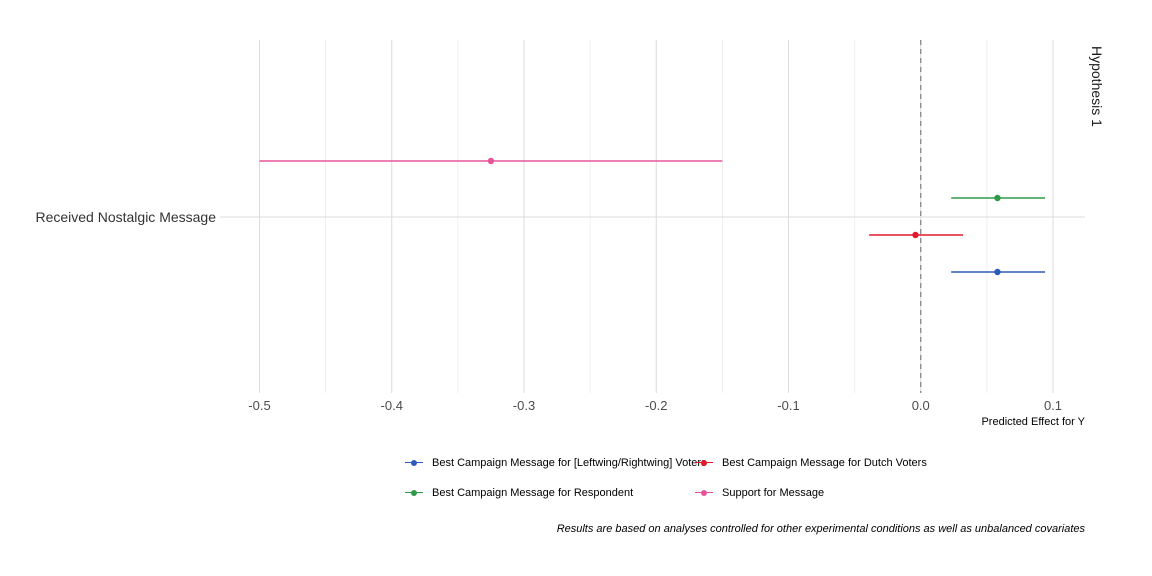  I want to click on y-category-label: Received Nostalgic Message, so click(125, 217).